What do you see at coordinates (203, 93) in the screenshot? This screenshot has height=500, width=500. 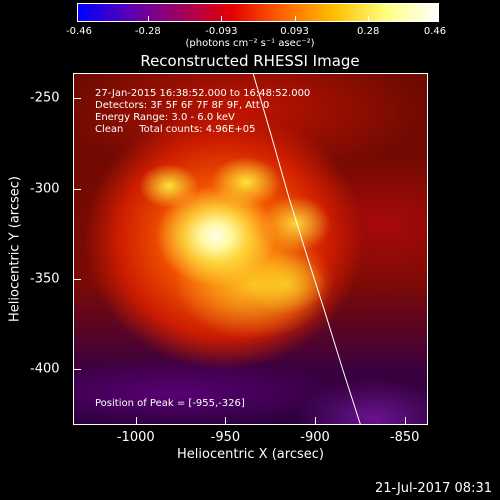 I see `time-range-text: 27-Jan-2015 16:38:52.000 to 16:48:52.000` at bounding box center [203, 93].